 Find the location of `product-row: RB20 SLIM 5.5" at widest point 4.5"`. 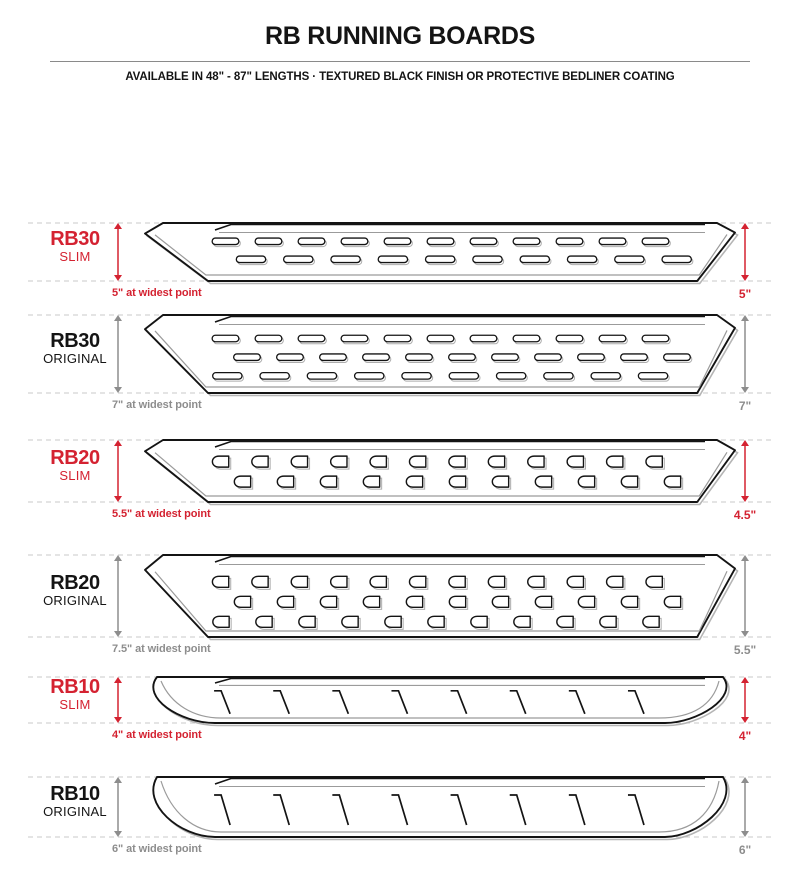

product-row: RB20 SLIM 5.5" at widest point 4.5" is located at coordinates (400, 485).